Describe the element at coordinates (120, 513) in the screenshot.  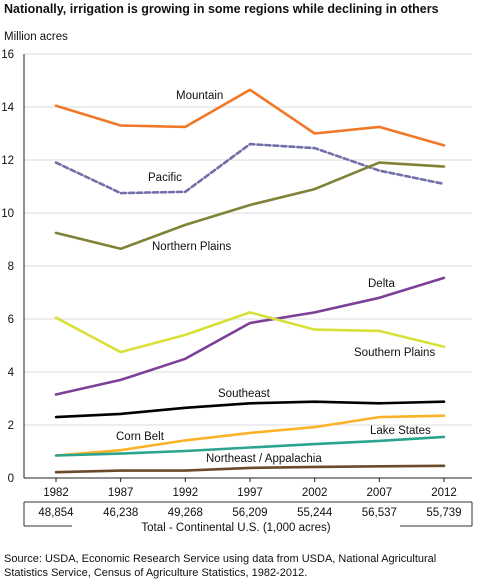
I see `total-value: 46,238` at that location.